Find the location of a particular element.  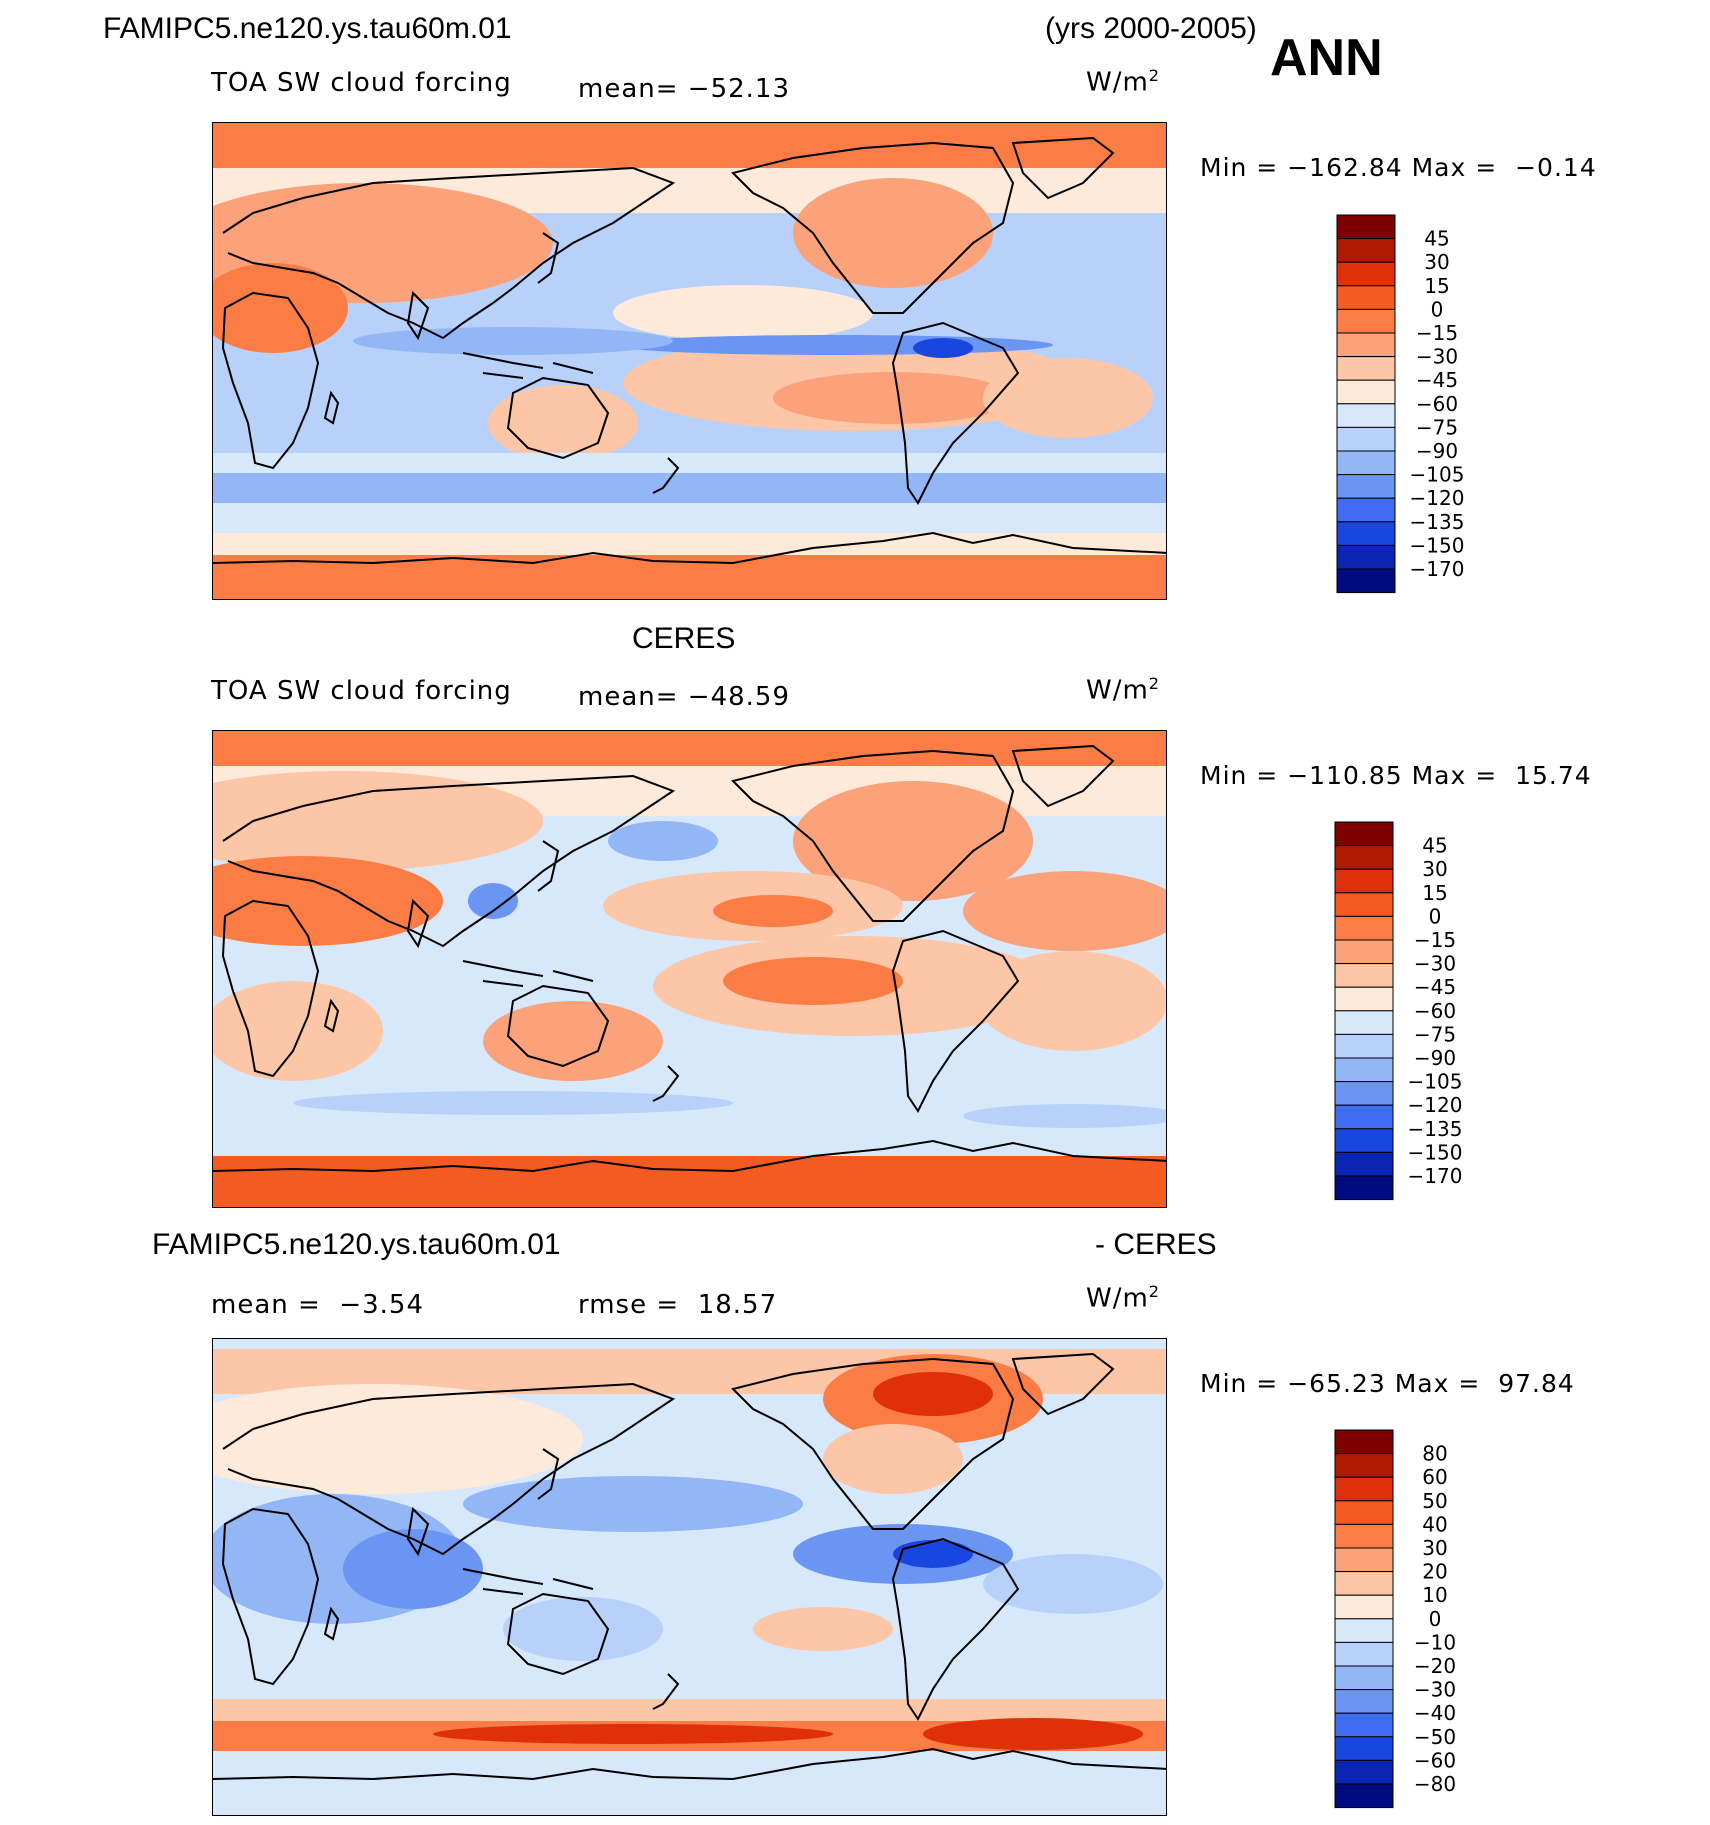

panel1-min-label: Min = is located at coordinates (1239, 167).